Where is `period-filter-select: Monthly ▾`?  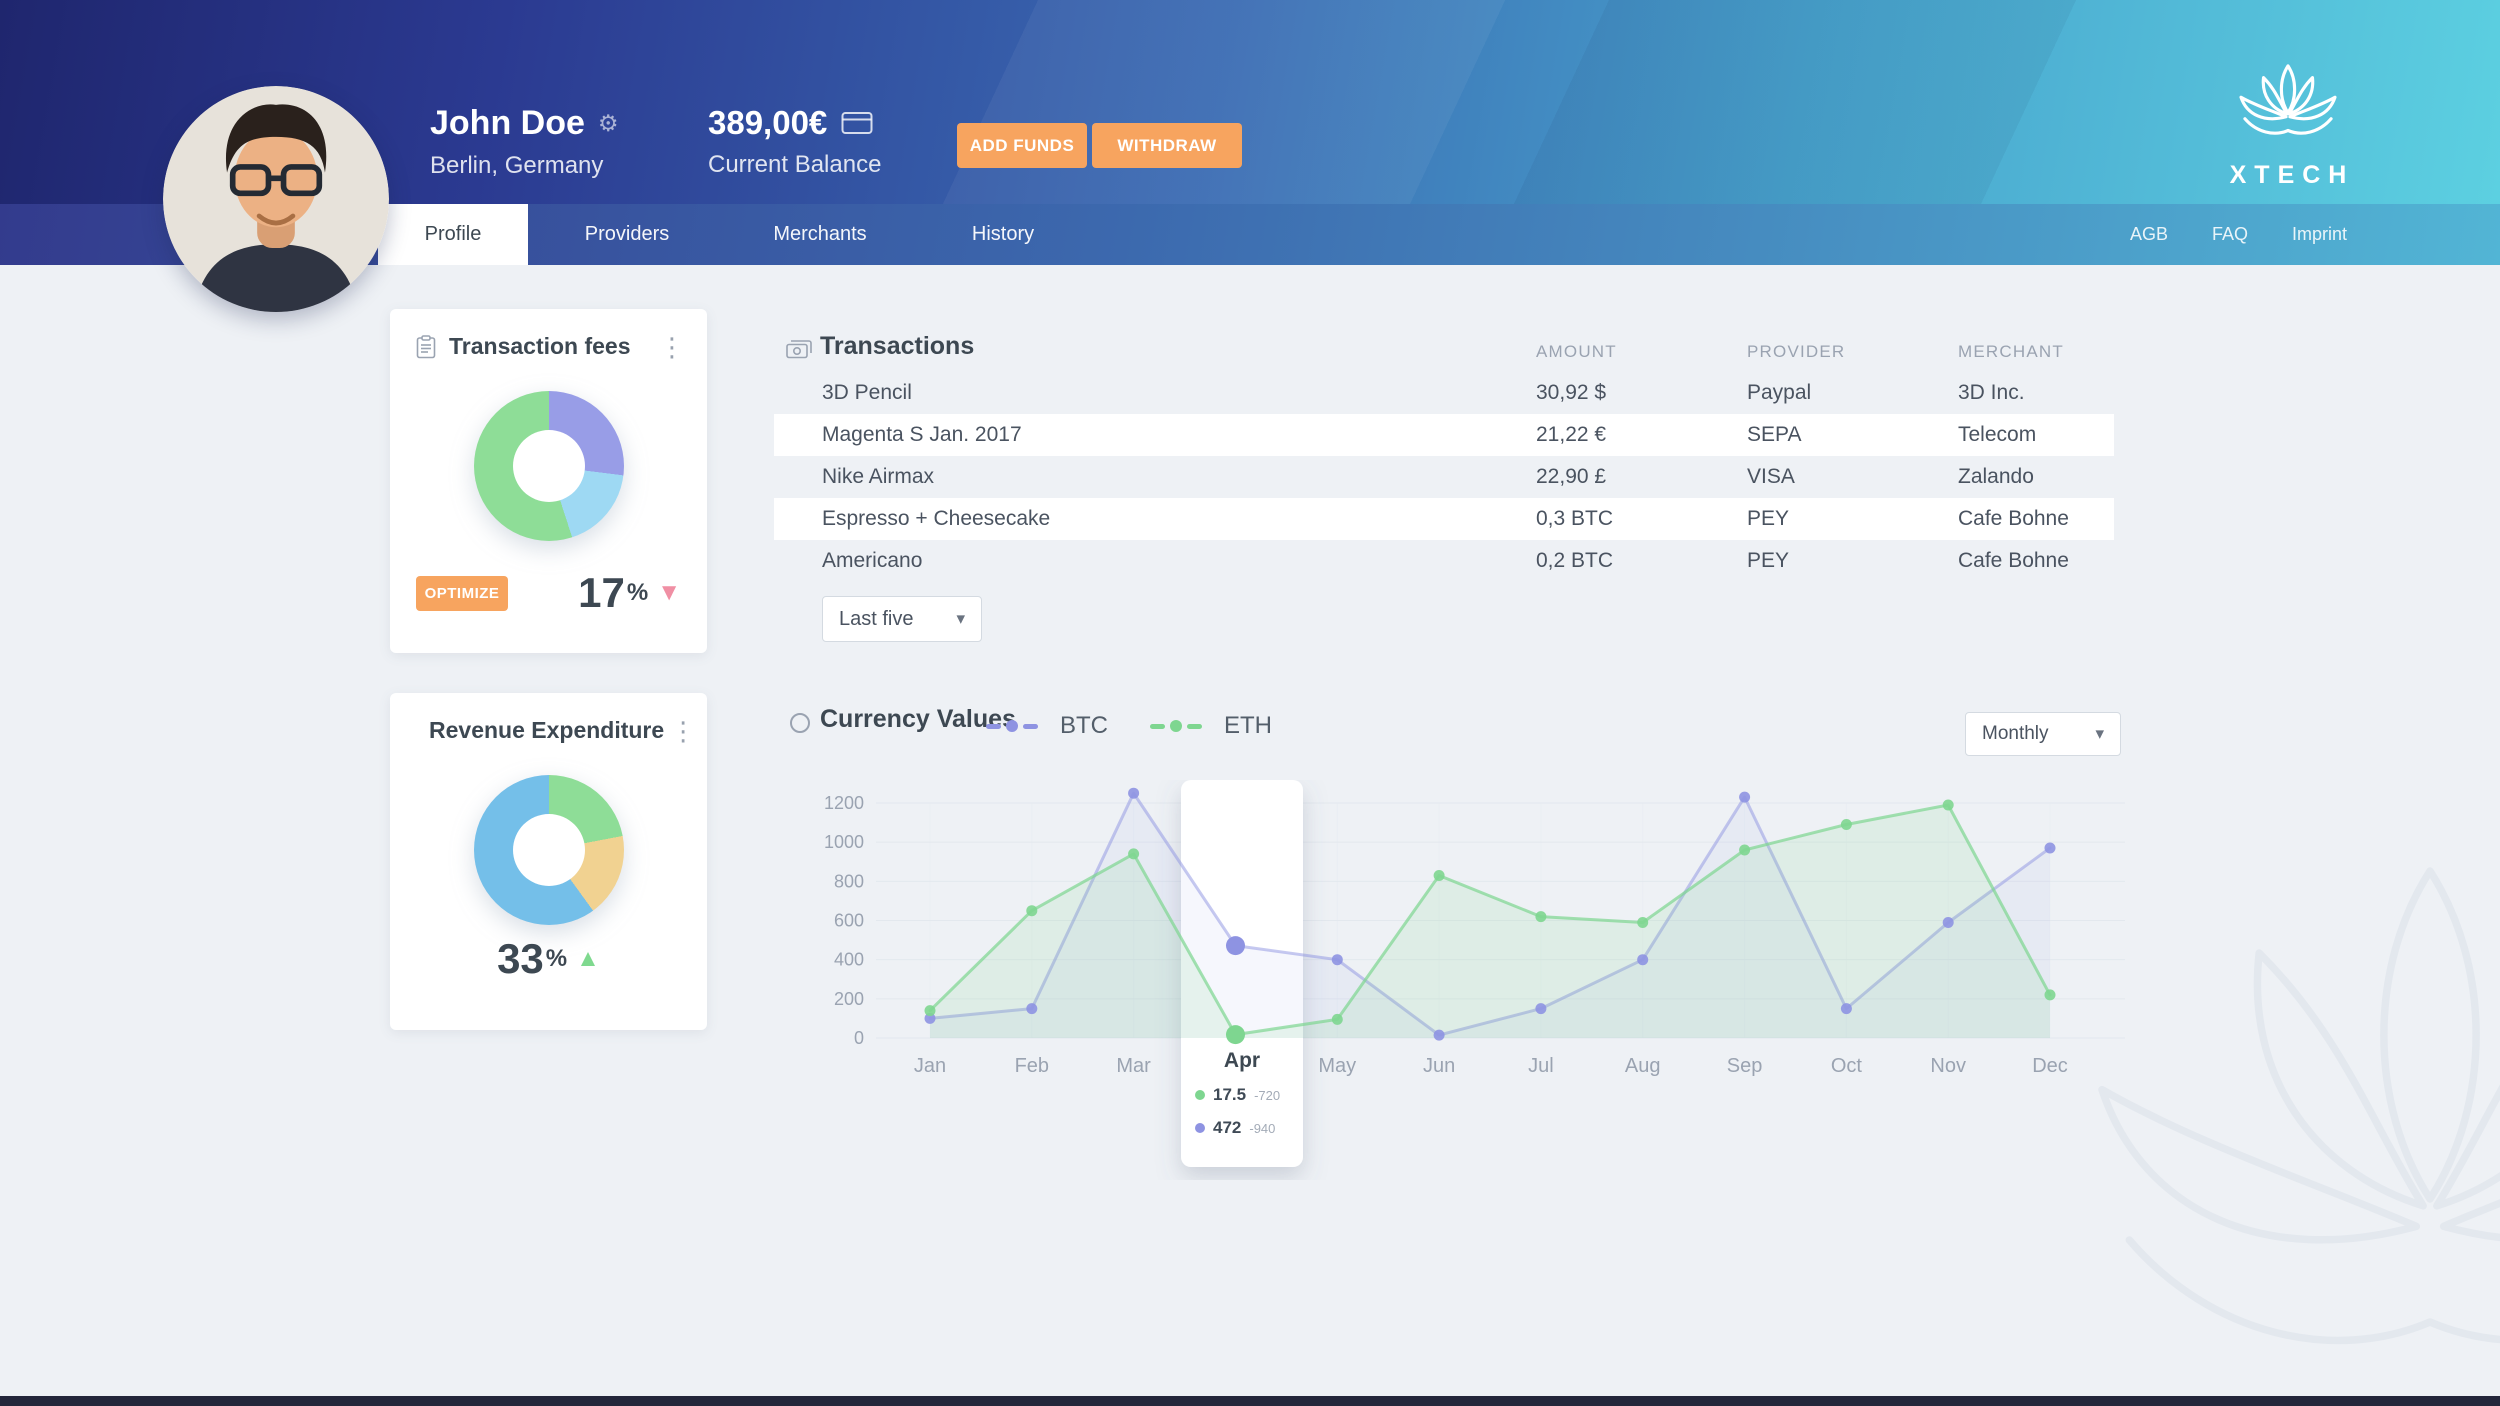 period-filter-select: Monthly ▾ is located at coordinates (2043, 734).